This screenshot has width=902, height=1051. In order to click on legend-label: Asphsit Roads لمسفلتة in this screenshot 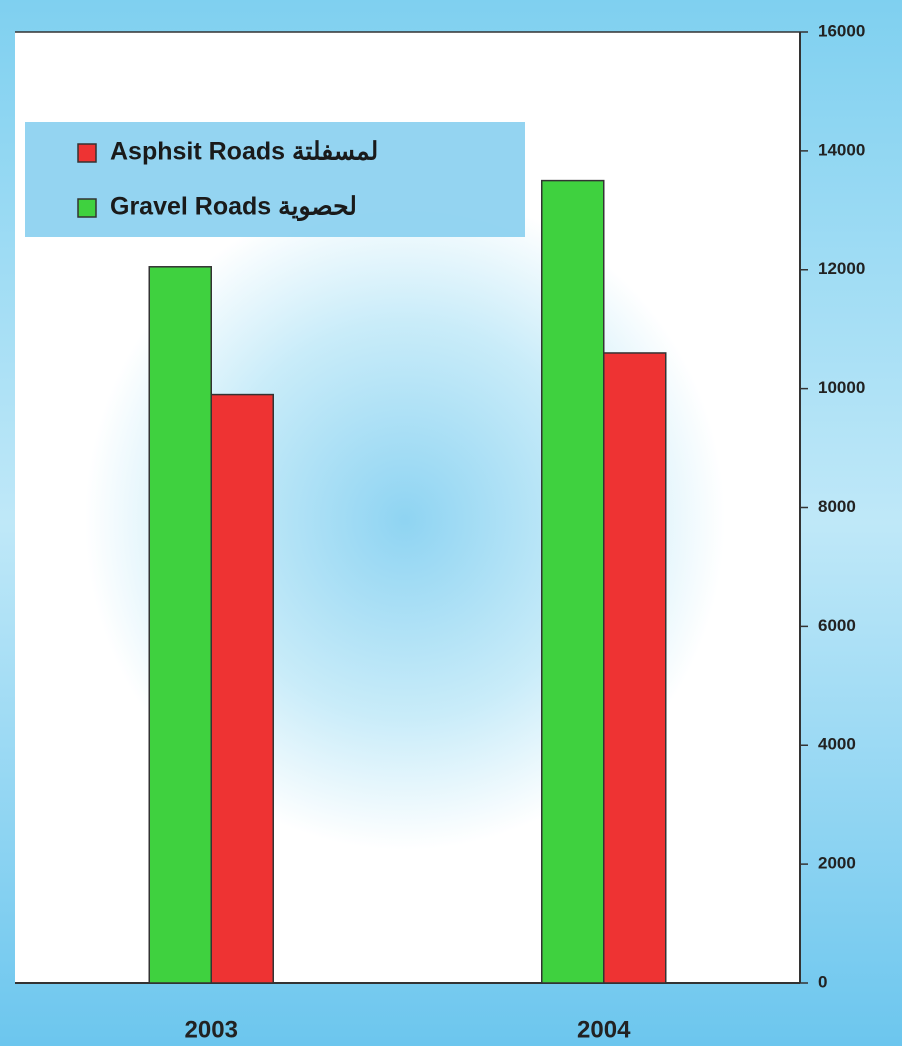, I will do `click(244, 152)`.